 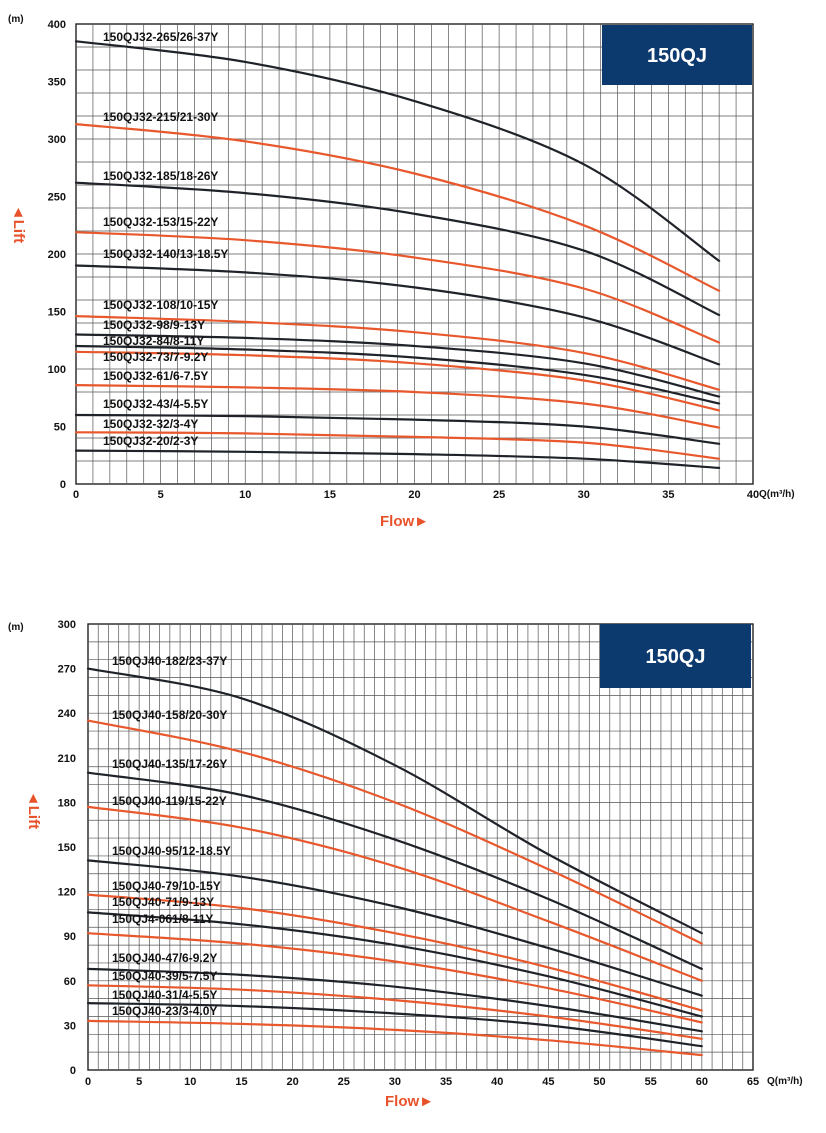 I want to click on series-label: 150QJ40-158/20-30Y, so click(x=169, y=715).